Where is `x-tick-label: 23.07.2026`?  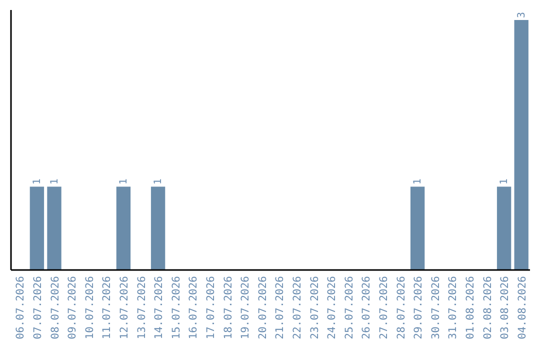
x-tick-label: 23.07.2026 is located at coordinates (314, 308).